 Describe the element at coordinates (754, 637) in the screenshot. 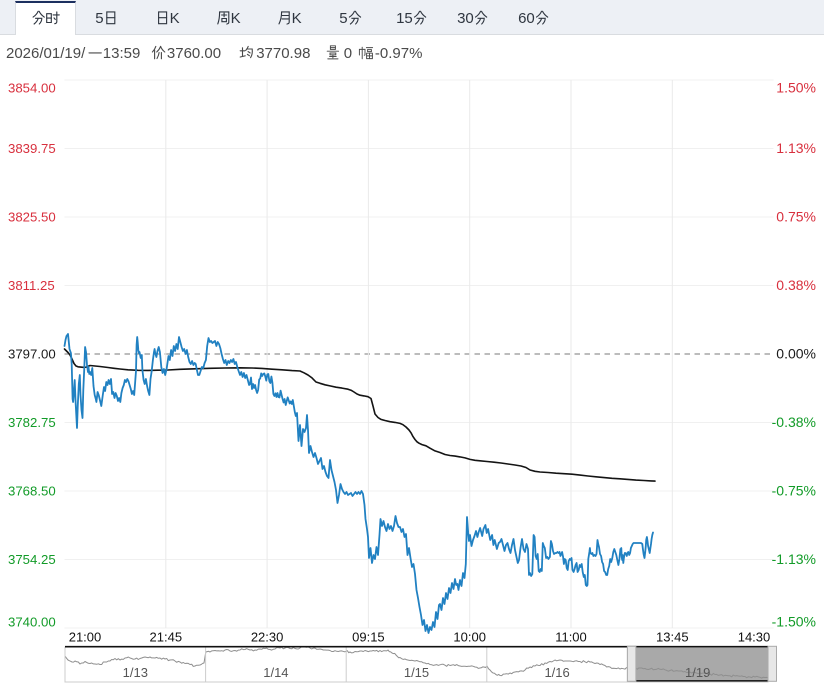

I see `svg-text: 14:30` at that location.